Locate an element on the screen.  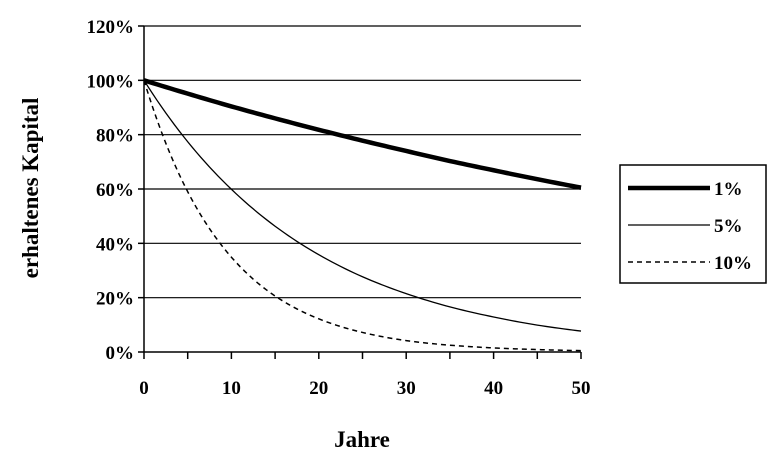
y-tick-label: 0% is located at coordinates (120, 353).